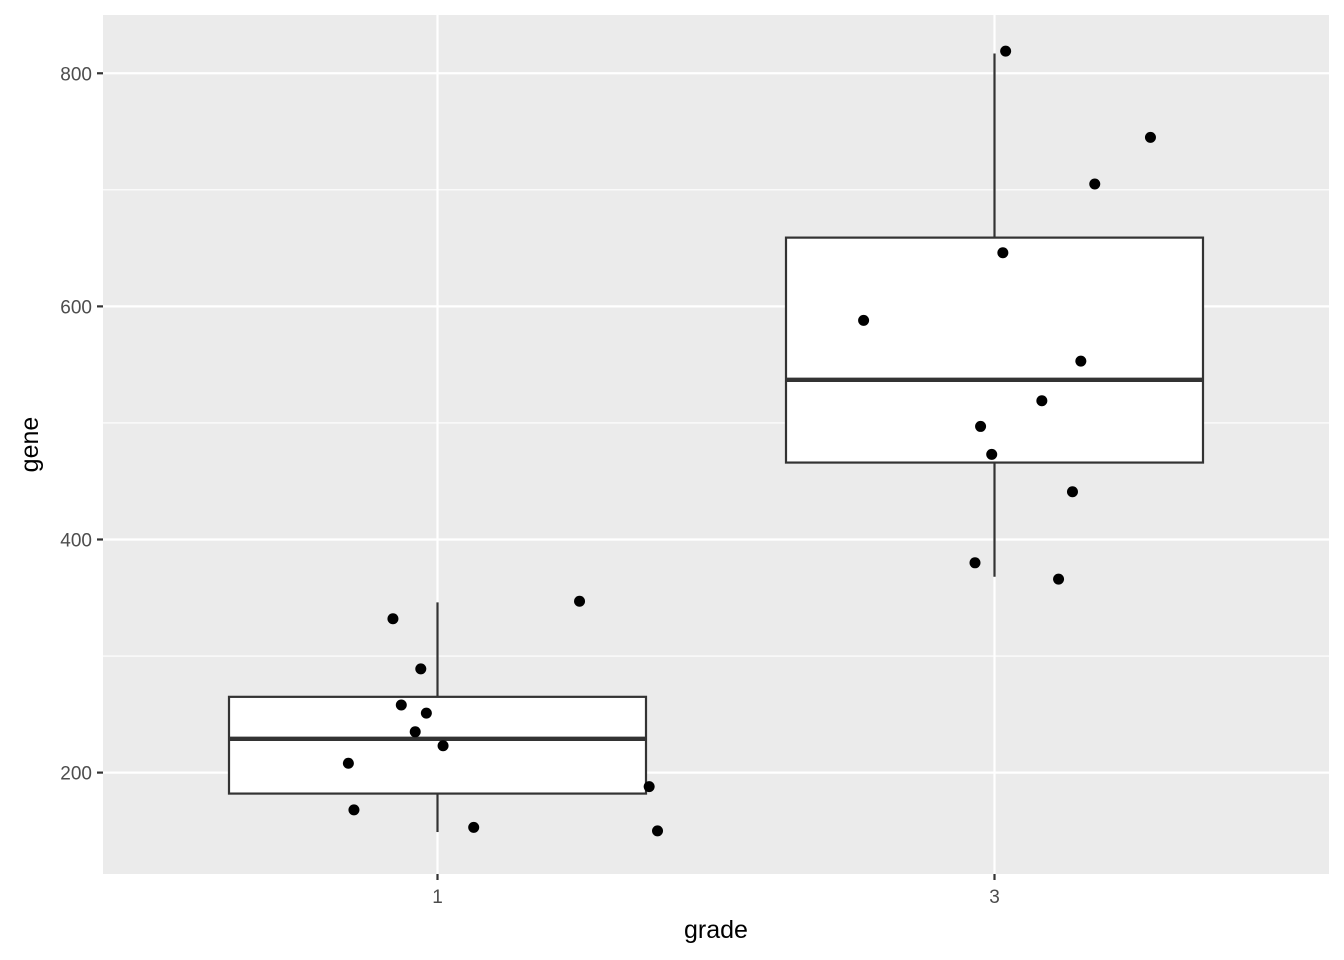  What do you see at coordinates (76, 307) in the screenshot?
I see `y-tick-label: 600` at bounding box center [76, 307].